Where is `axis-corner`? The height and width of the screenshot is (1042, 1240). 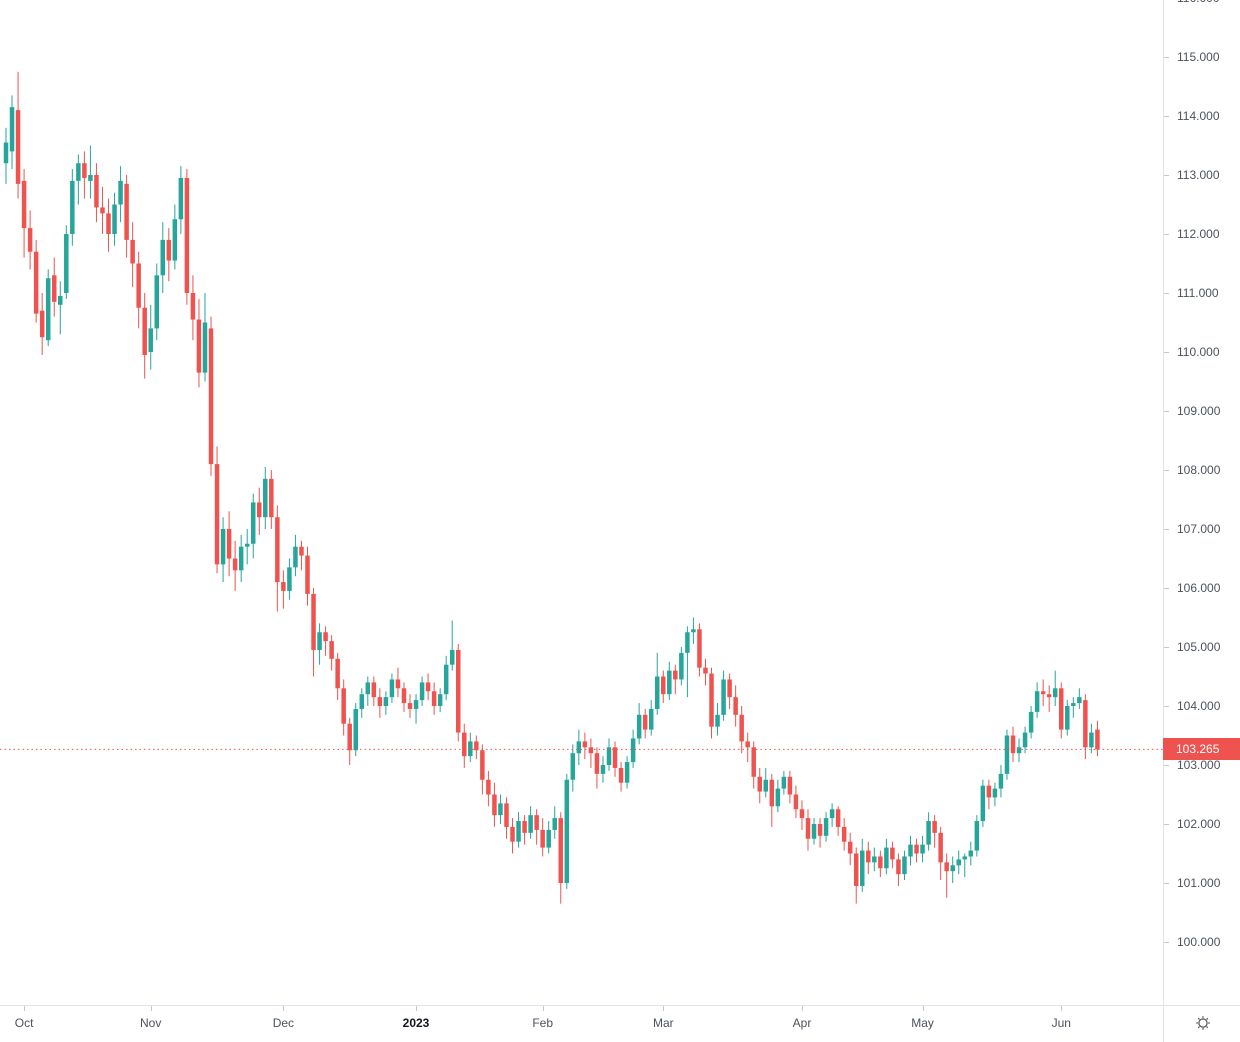
axis-corner is located at coordinates (1201, 1023).